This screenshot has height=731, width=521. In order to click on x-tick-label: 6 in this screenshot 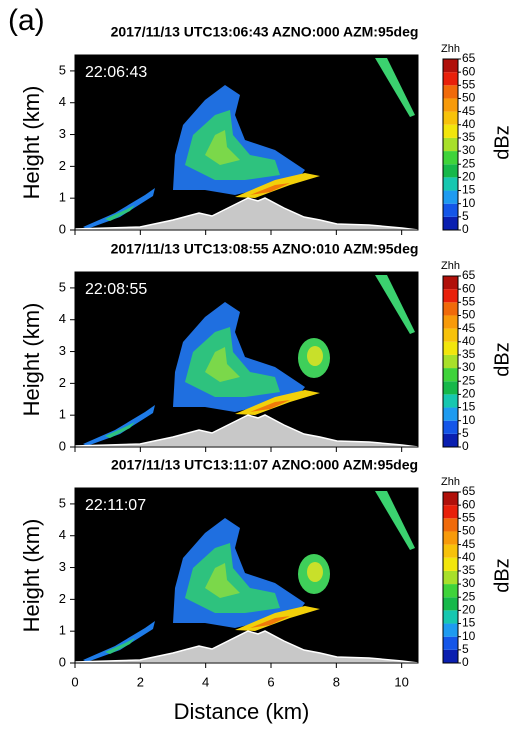, I will do `click(270, 681)`.